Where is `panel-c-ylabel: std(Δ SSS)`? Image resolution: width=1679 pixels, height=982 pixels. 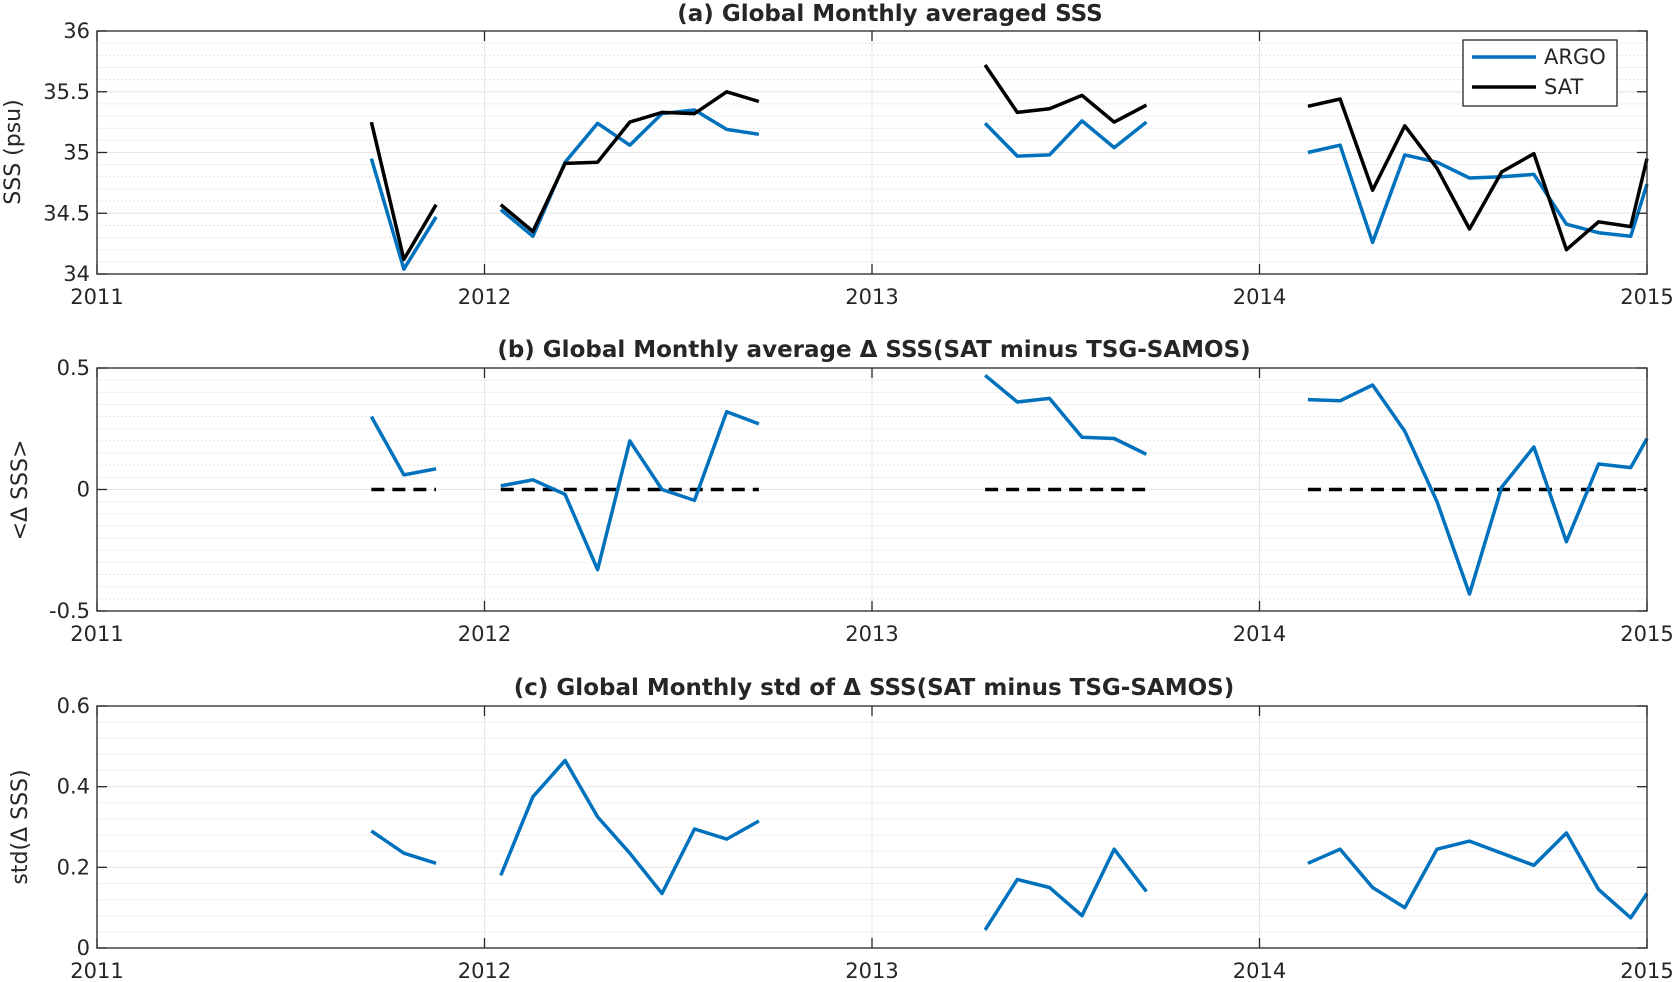 panel-c-ylabel: std(Δ SSS) is located at coordinates (20, 826).